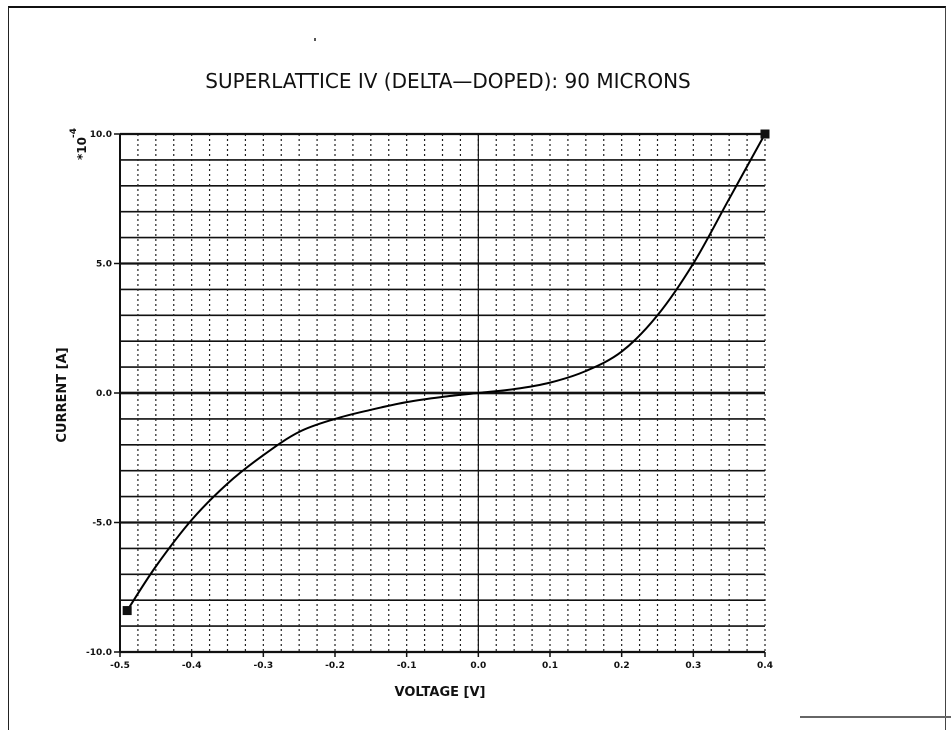 The image size is (951, 734). What do you see at coordinates (62, 394) in the screenshot?
I see `y-axis-label: CURRENT [A]` at bounding box center [62, 394].